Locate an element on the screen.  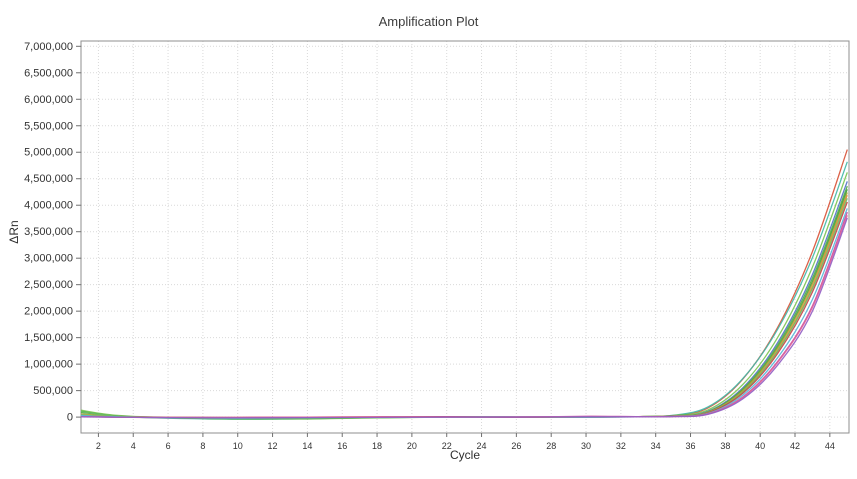
x-tick-label: 40 is located at coordinates (760, 446).